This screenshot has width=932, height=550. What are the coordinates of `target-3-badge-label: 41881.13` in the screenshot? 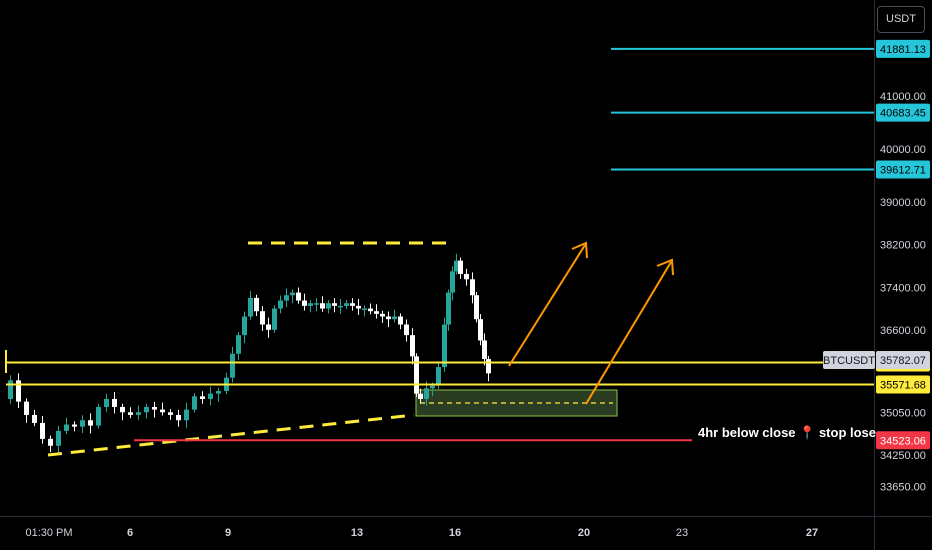 It's located at (903, 50).